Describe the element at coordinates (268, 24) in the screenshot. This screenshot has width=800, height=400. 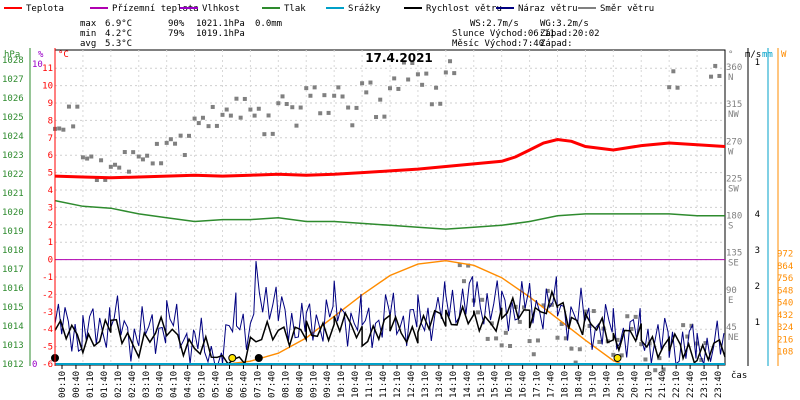
I see `stat-rain: 0.0mm` at that location.